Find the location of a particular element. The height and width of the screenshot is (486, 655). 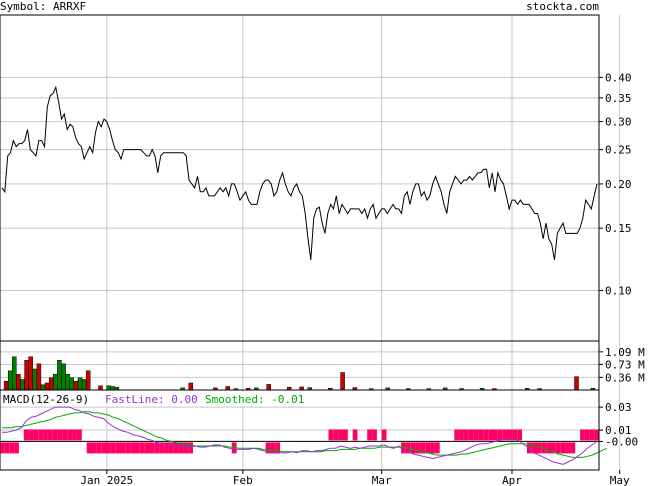

macd-fast-line is located at coordinates (300, 435).